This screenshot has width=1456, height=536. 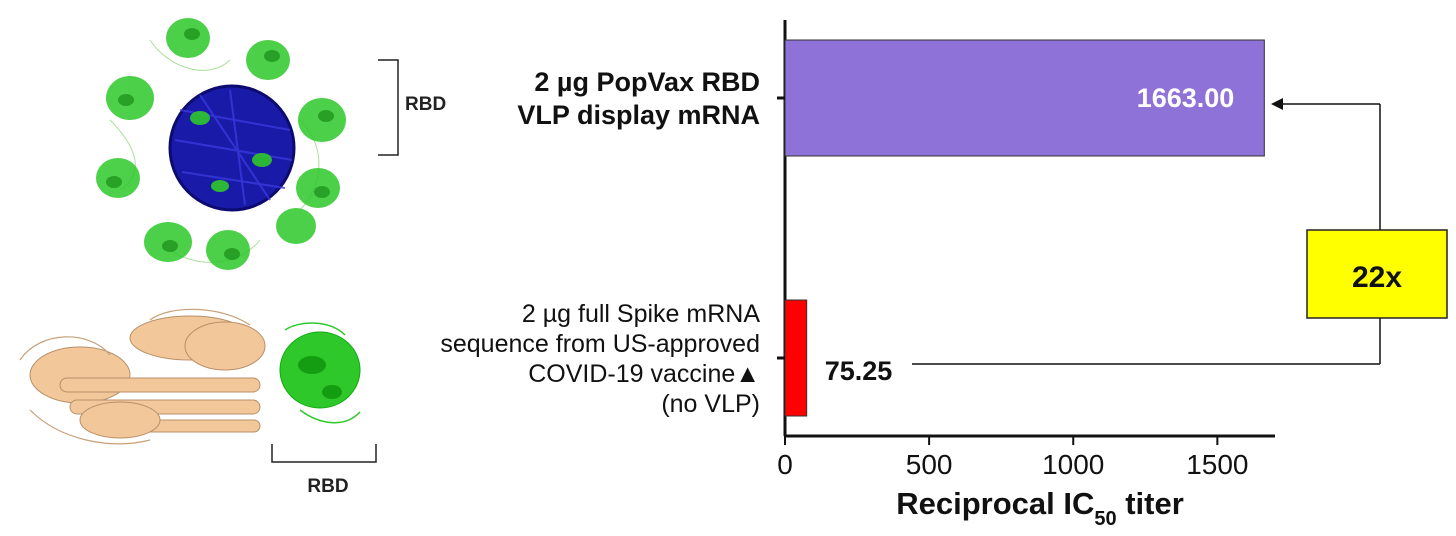 What do you see at coordinates (388, 107) in the screenshot?
I see `rbd-bracket-top` at bounding box center [388, 107].